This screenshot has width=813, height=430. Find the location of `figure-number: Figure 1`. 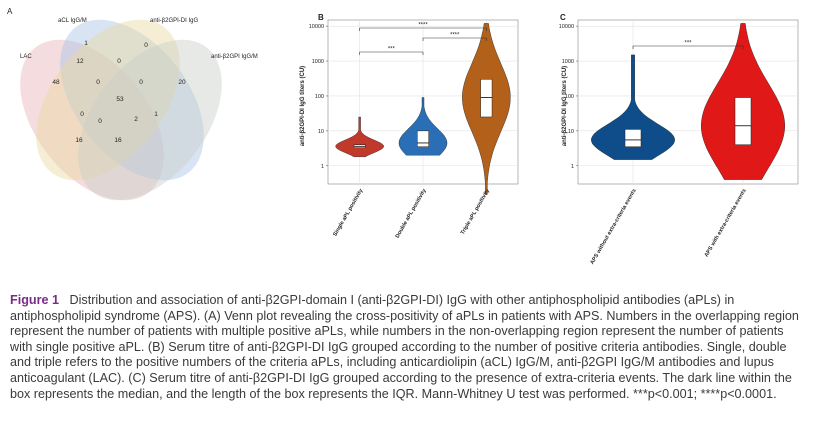

figure-number: Figure 1 is located at coordinates (34, 300).